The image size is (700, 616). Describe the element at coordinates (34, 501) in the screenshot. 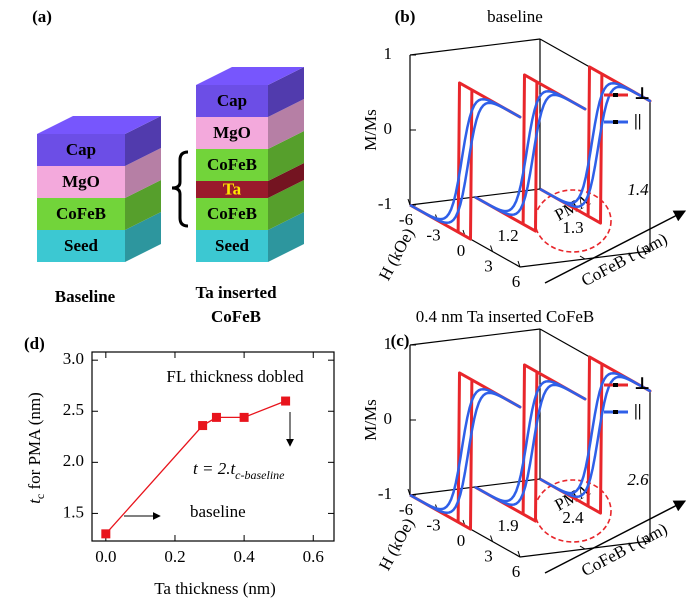

I see `y-label-main: t` at that location.